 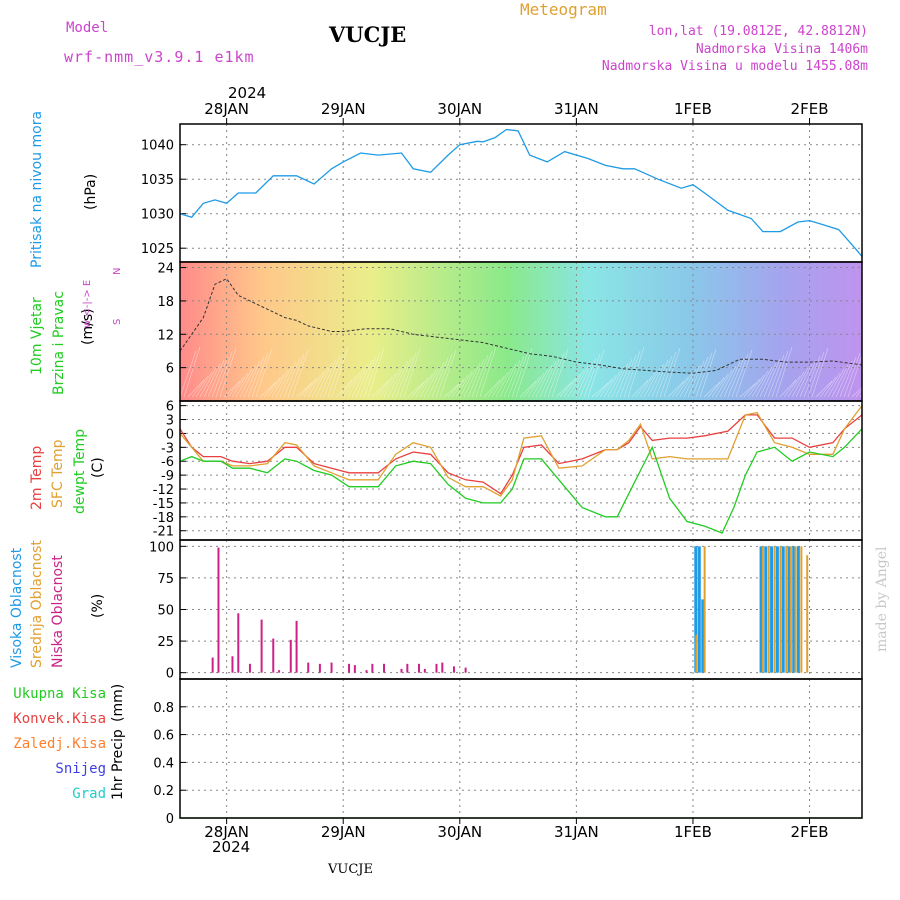 I want to click on wind-compass-s: S, so click(x=117, y=321).